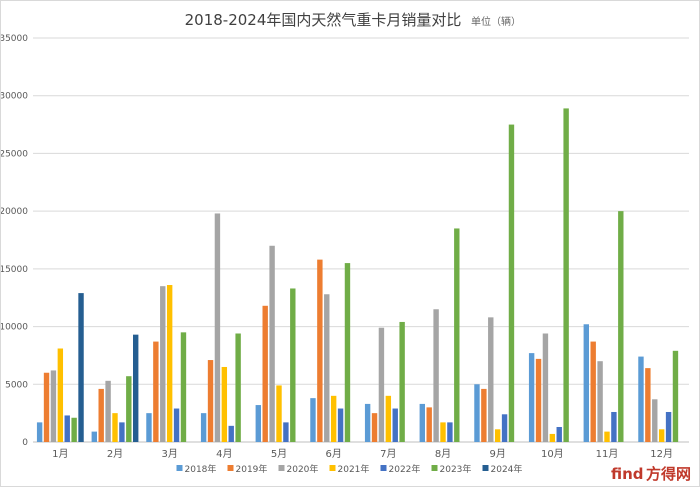 The width and height of the screenshot is (700, 488). Describe the element at coordinates (136, 388) in the screenshot. I see `bar-2024年-2月` at that location.